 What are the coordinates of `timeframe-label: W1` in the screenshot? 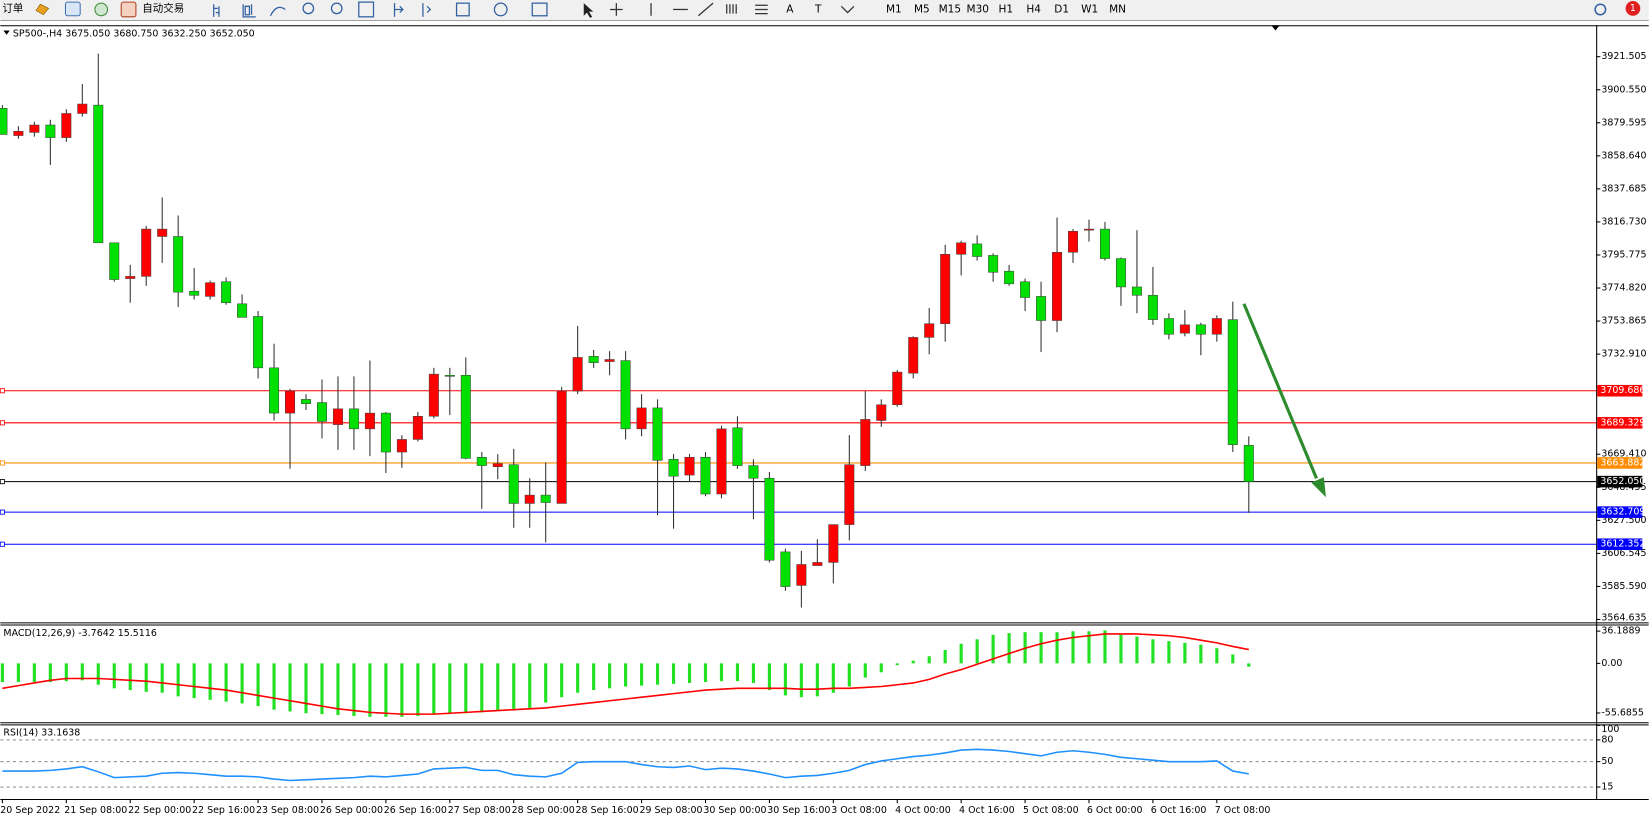 It's located at (1089, 9).